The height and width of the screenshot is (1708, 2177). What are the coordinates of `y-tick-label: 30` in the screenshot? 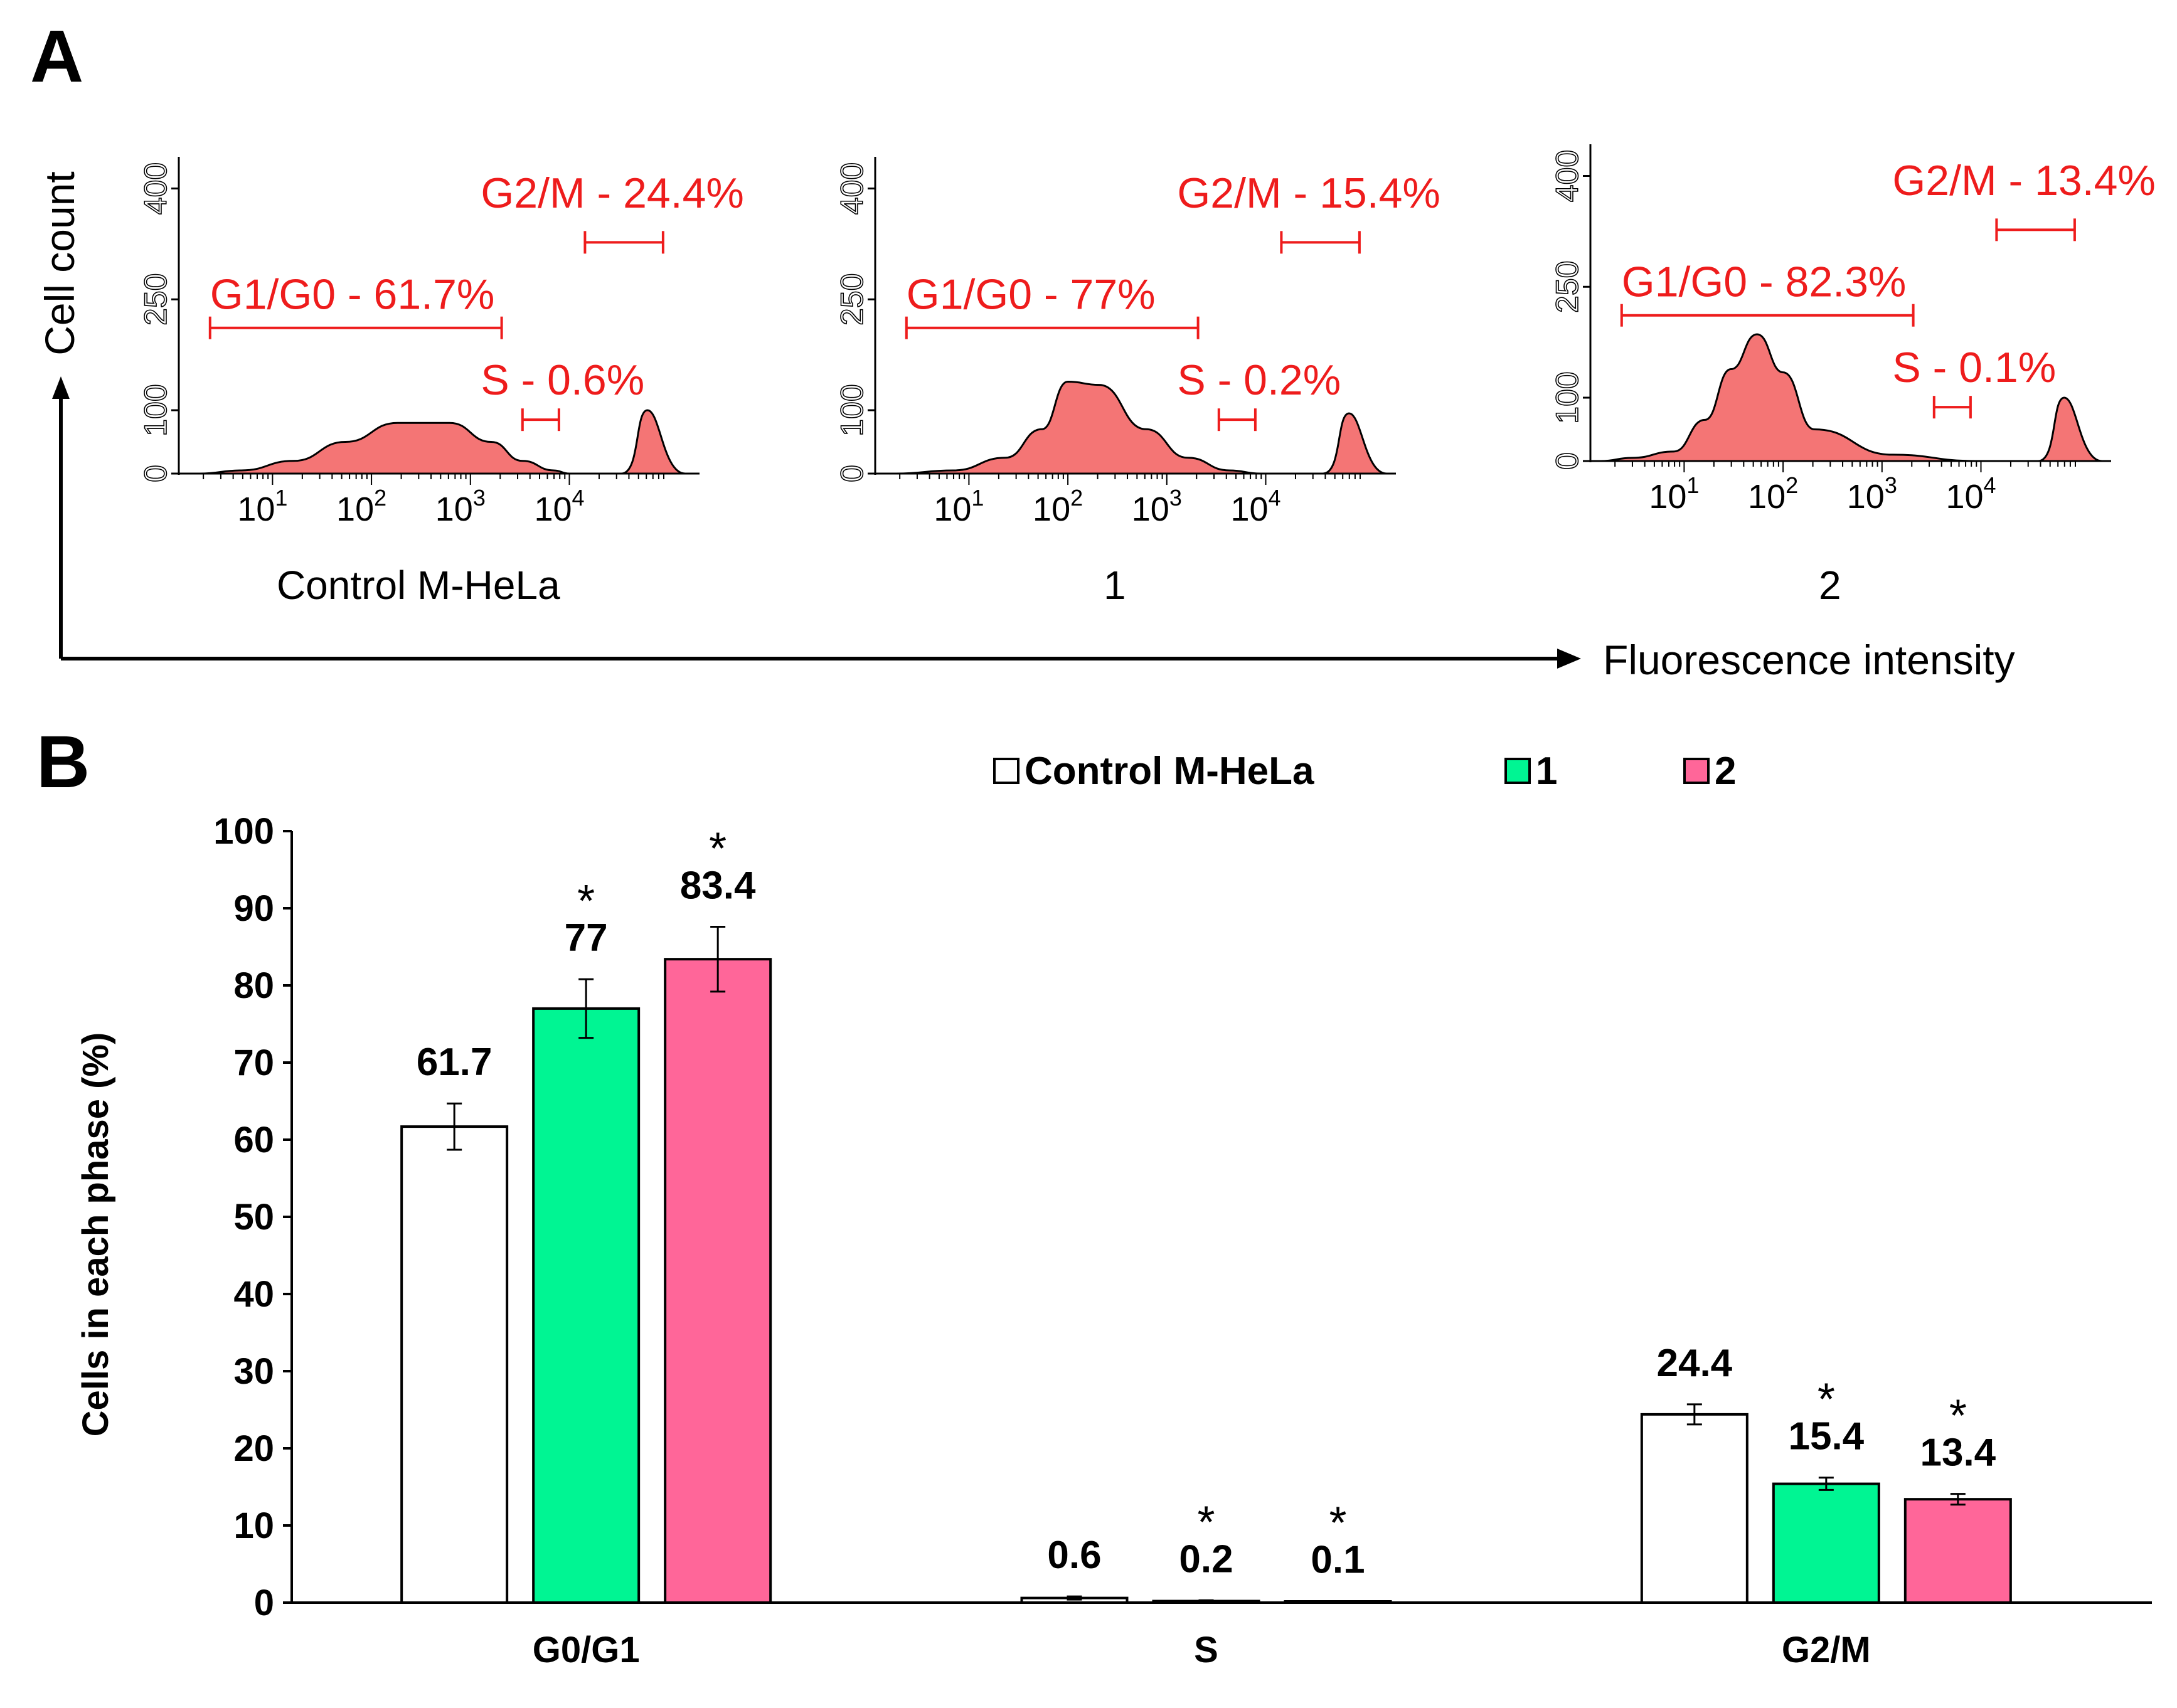 It's located at (254, 1371).